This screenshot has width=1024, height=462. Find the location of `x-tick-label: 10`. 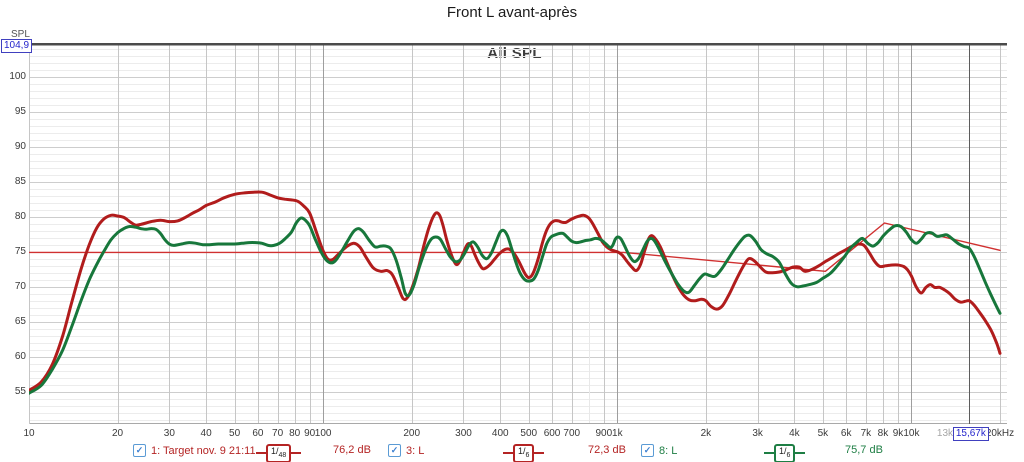

x-tick-label: 10 is located at coordinates (29, 433).